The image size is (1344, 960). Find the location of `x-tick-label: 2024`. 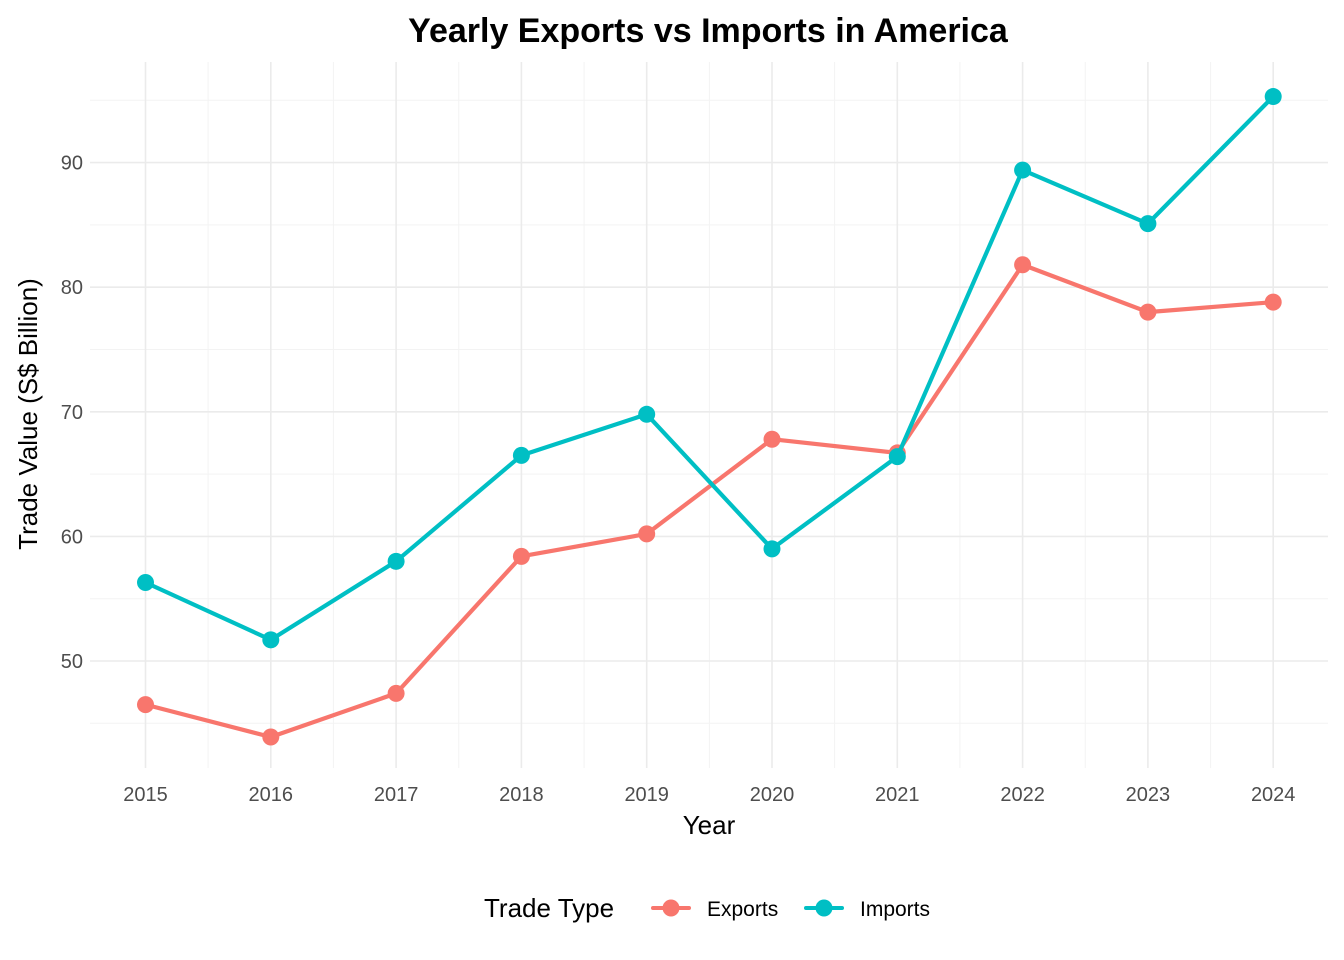

x-tick-label: 2024 is located at coordinates (1273, 795).